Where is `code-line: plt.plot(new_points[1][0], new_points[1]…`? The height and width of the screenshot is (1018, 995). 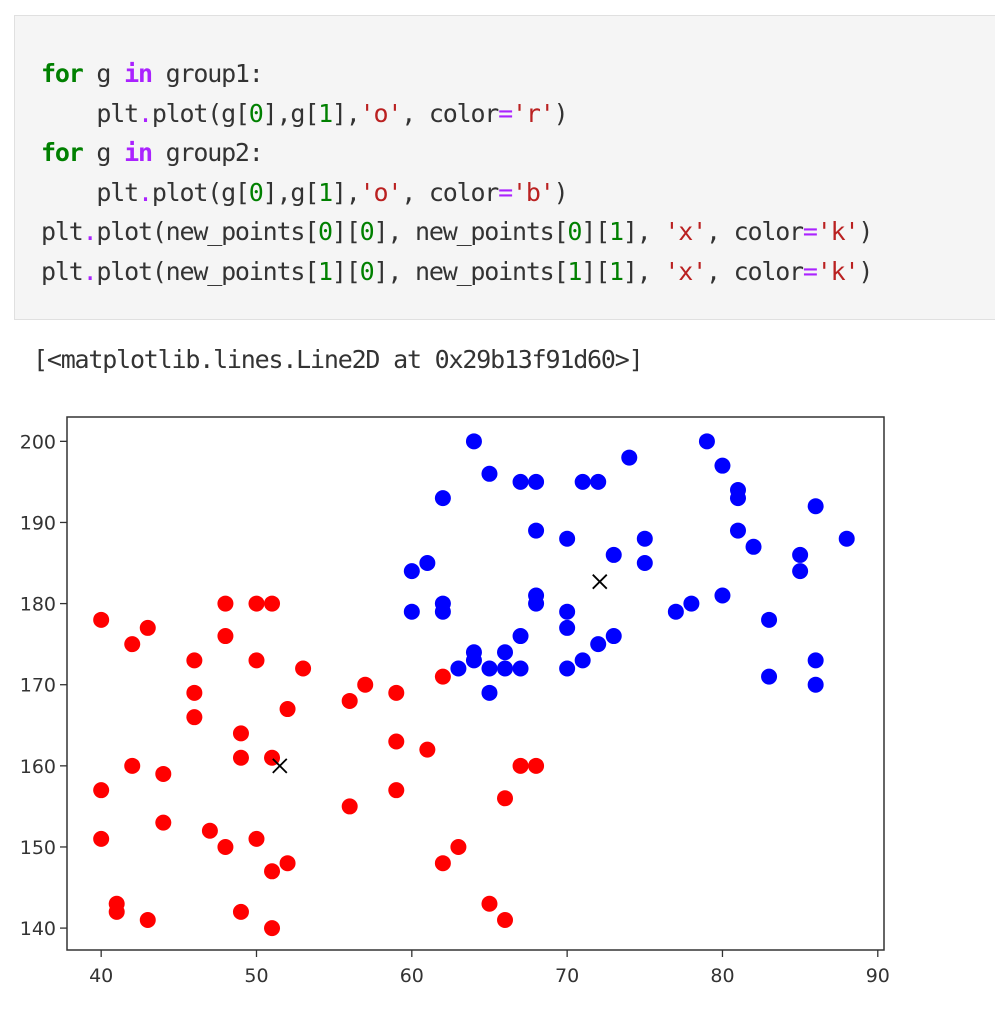
code-line: plt.plot(new_points[1][0], new_points[1]… is located at coordinates (457, 272).